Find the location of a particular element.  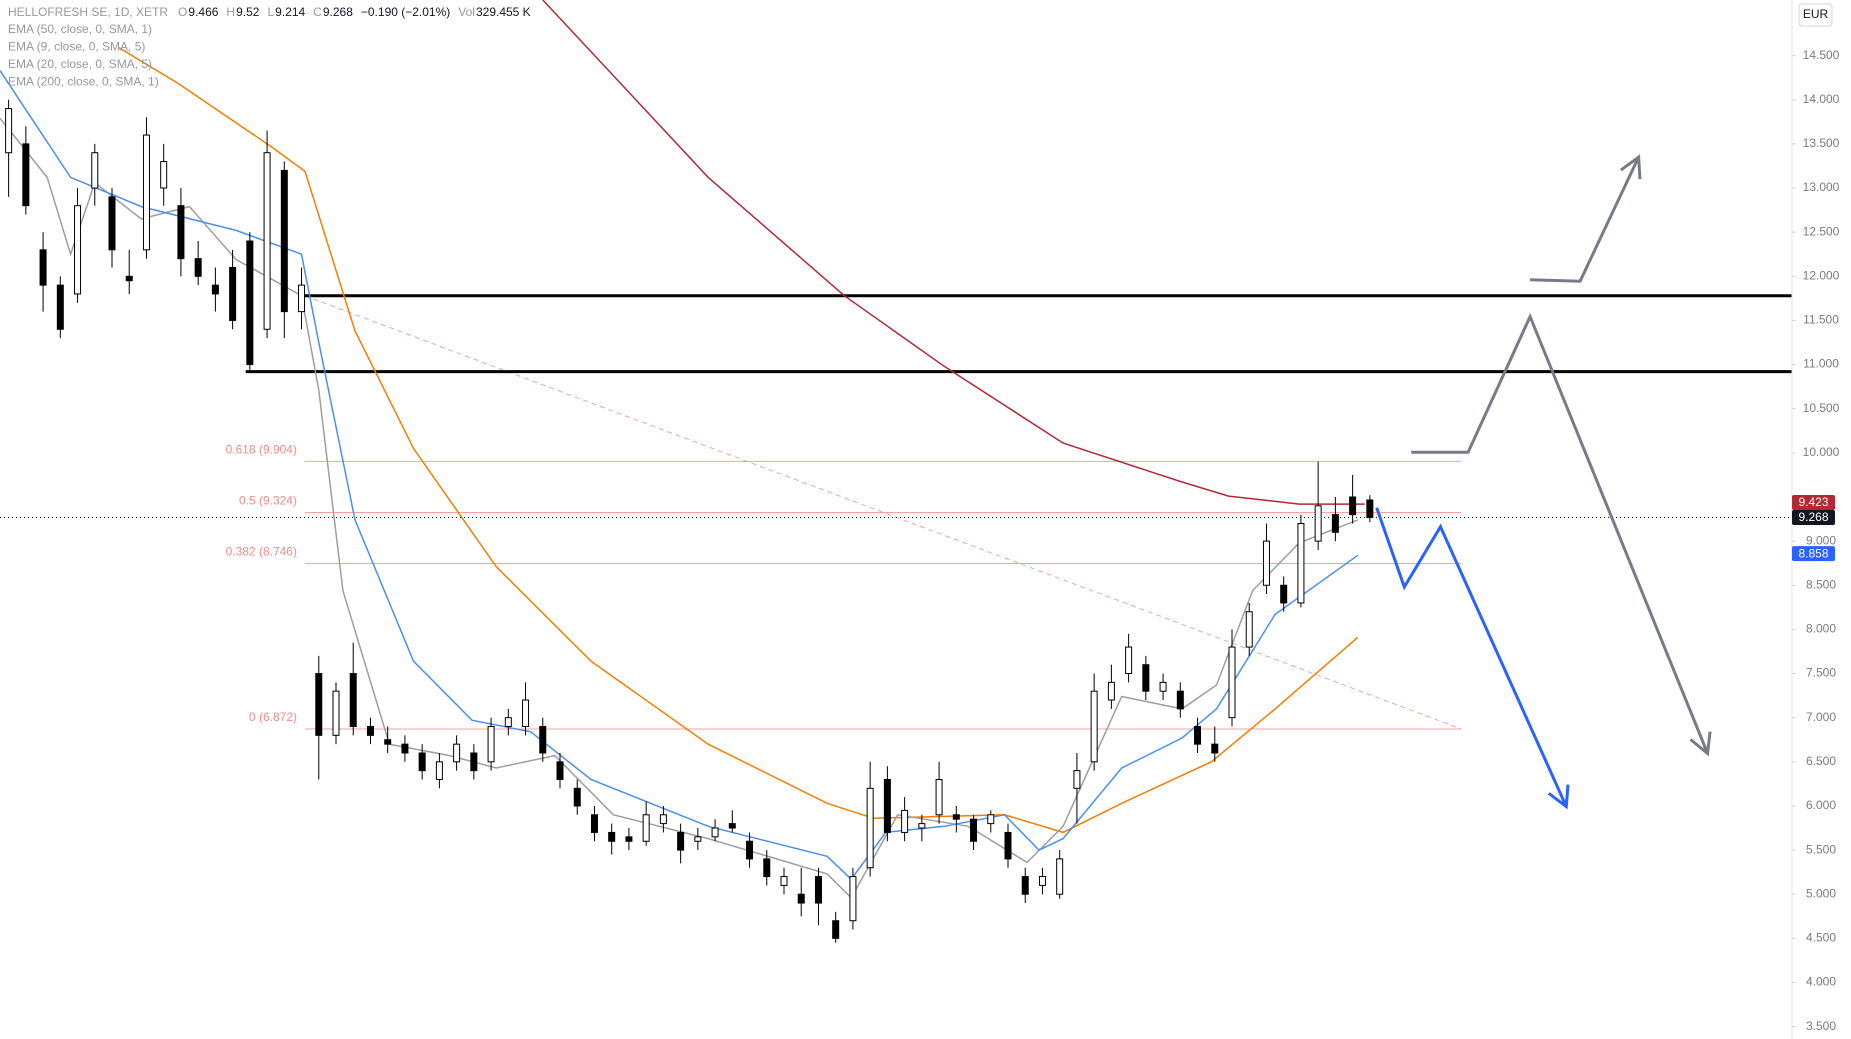

legend-entry: EMA (9, close, 0, SMA, 5) is located at coordinates (76, 47).